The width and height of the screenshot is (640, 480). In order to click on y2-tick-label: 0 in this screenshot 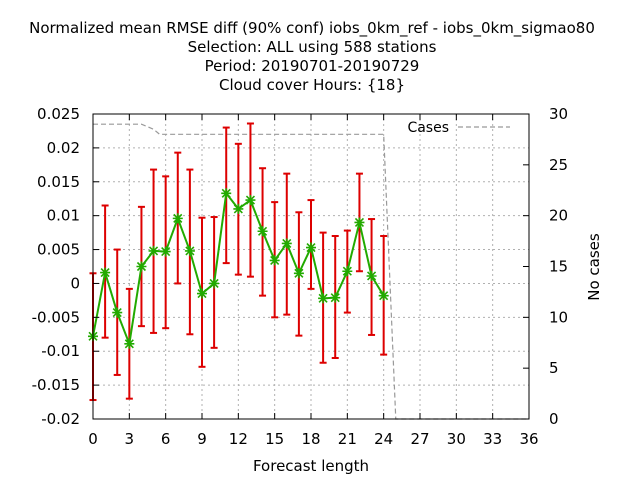, I will do `click(554, 419)`.